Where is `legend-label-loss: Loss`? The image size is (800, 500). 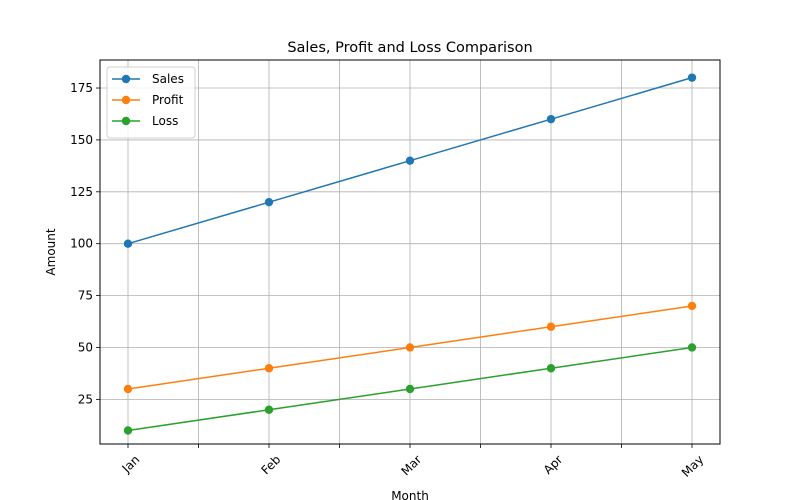
legend-label-loss: Loss is located at coordinates (165, 121).